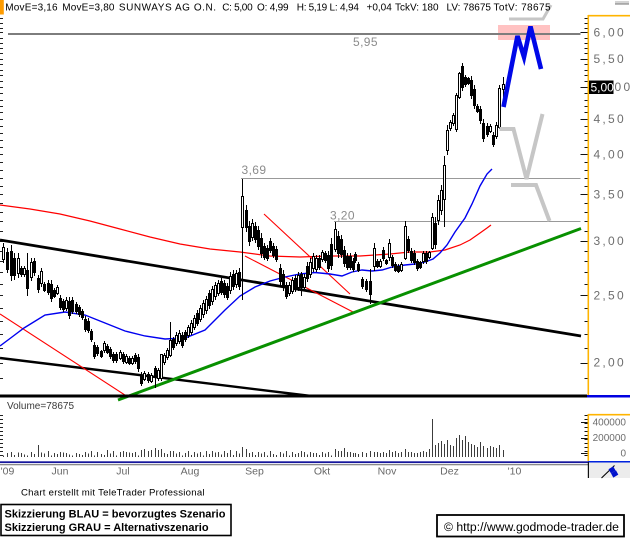 Image resolution: width=630 pixels, height=539 pixels. Describe the element at coordinates (531, 527) in the screenshot. I see `svg-text: © http://www.godmode-trader.de` at that location.